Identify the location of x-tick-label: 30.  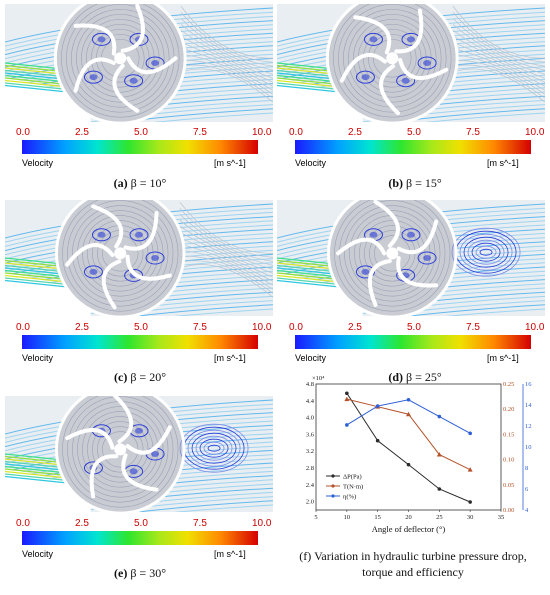
(470, 517).